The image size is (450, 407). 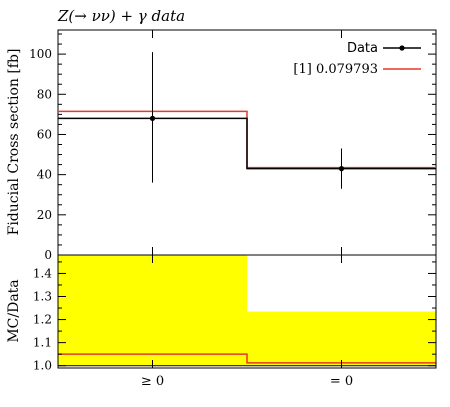 What do you see at coordinates (44, 215) in the screenshot?
I see `main-y-tick-label: 20` at bounding box center [44, 215].